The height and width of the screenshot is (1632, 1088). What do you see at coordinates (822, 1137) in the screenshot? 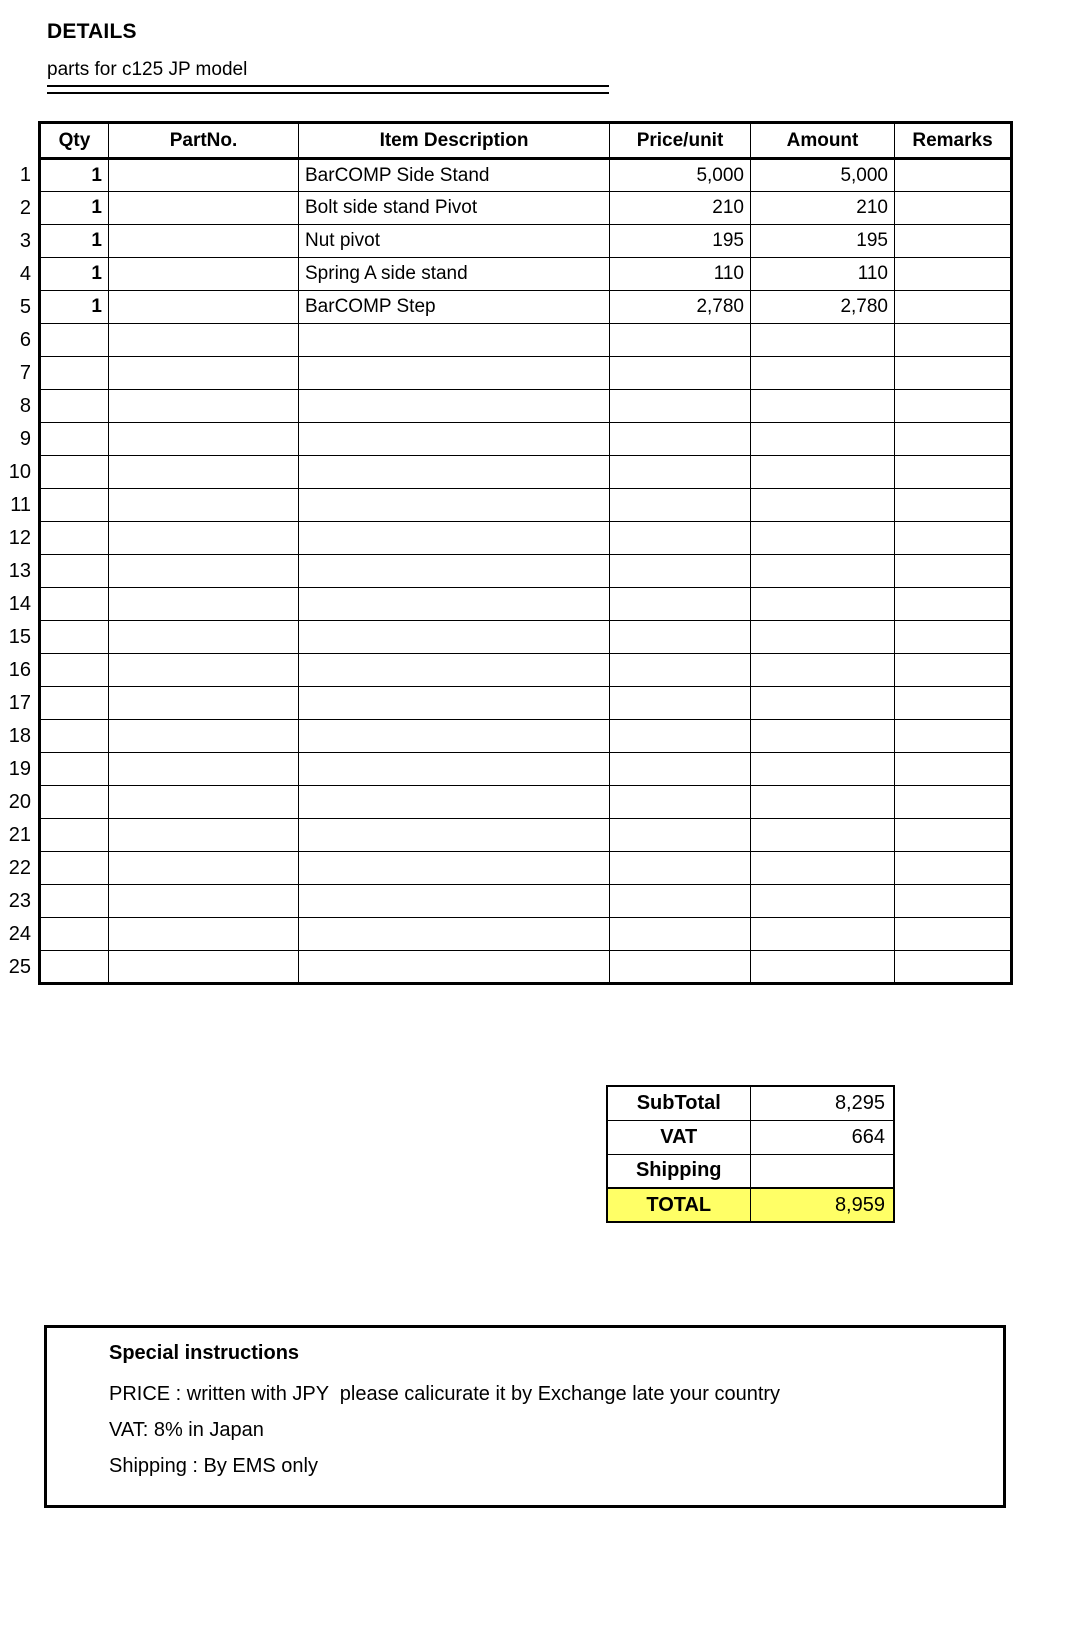
I see `totals-value: 664` at bounding box center [822, 1137].